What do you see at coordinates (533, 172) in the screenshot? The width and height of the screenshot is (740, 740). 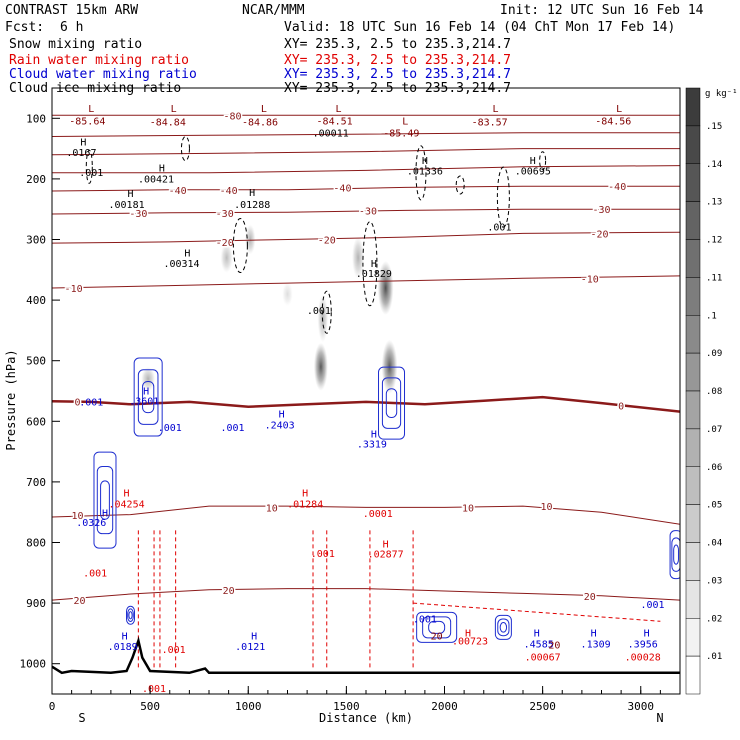 I see `contour-extremum-label: .00695` at bounding box center [533, 172].